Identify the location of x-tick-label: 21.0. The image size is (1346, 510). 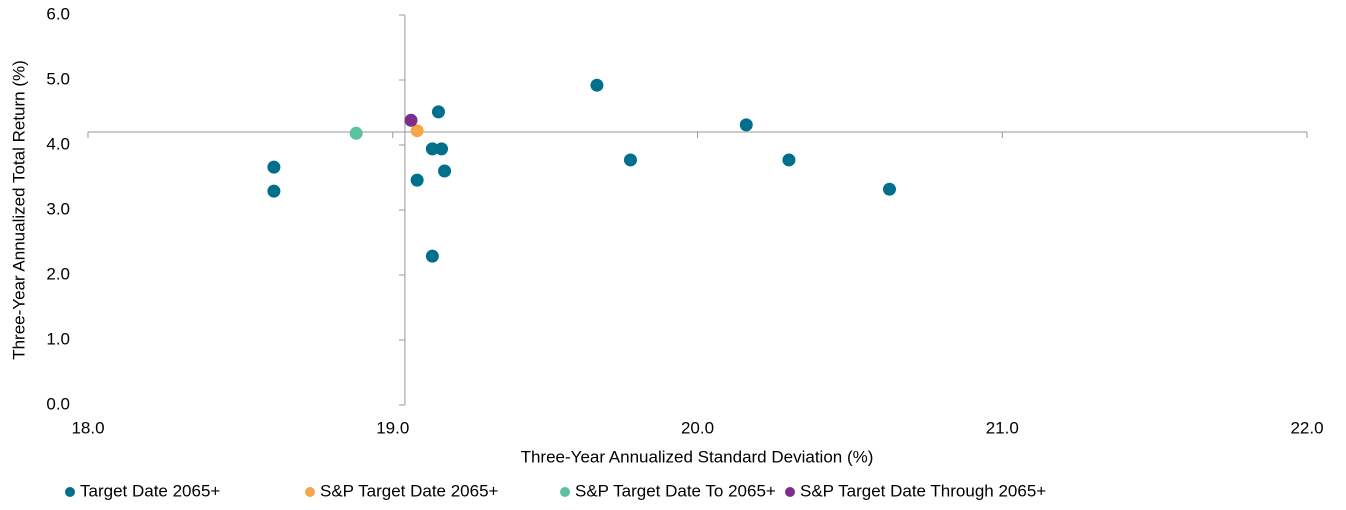
(1002, 427).